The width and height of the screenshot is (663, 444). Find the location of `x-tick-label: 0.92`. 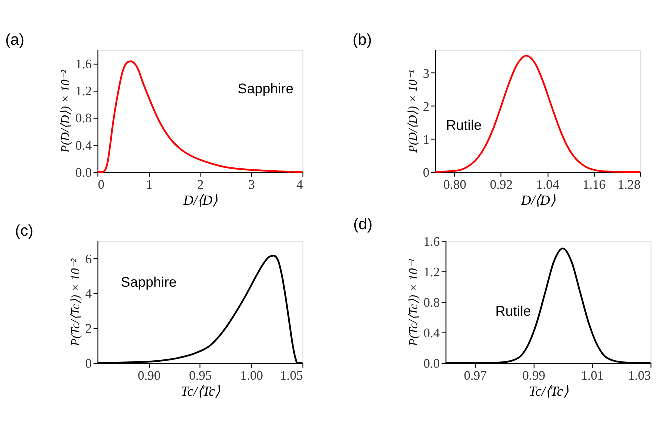

x-tick-label: 0.92 is located at coordinates (501, 184).